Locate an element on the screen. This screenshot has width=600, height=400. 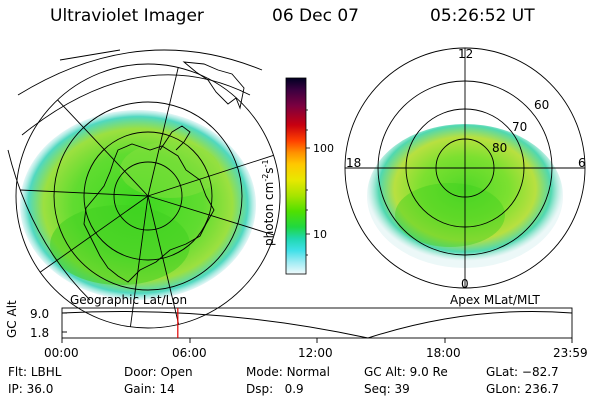
timeline-tick-3: 18:00 is located at coordinates (443, 353).